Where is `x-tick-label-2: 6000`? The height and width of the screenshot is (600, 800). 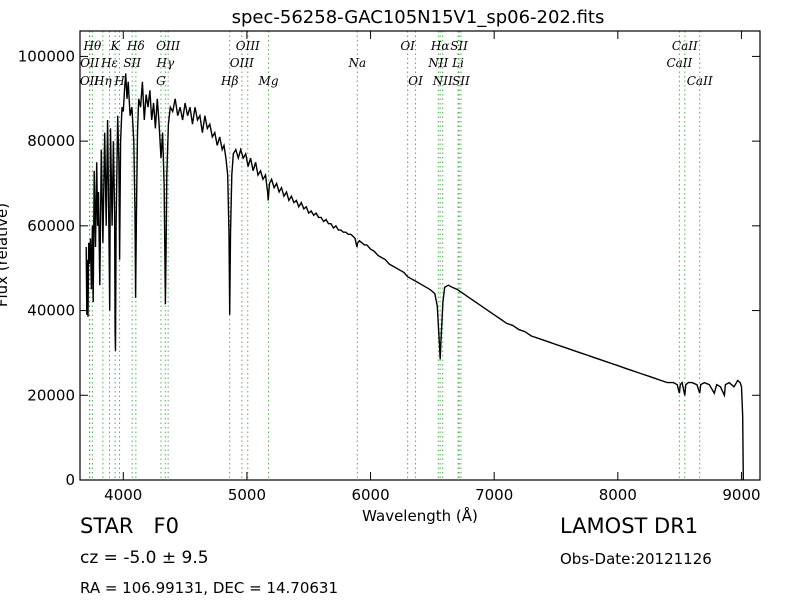
x-tick-label-2: 6000 is located at coordinates (370, 495).